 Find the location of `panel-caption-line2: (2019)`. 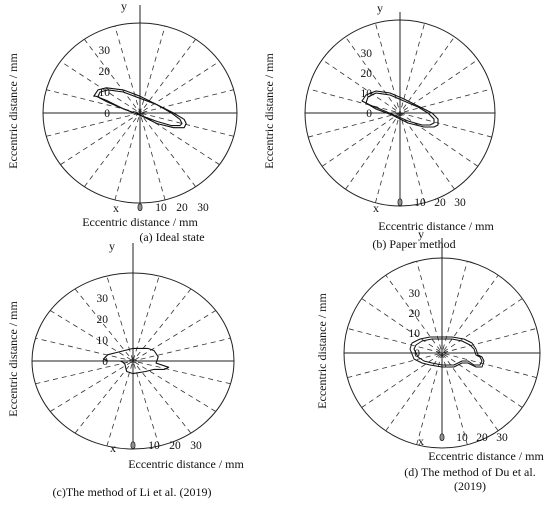

panel-caption-line2: (2019) is located at coordinates (470, 486).